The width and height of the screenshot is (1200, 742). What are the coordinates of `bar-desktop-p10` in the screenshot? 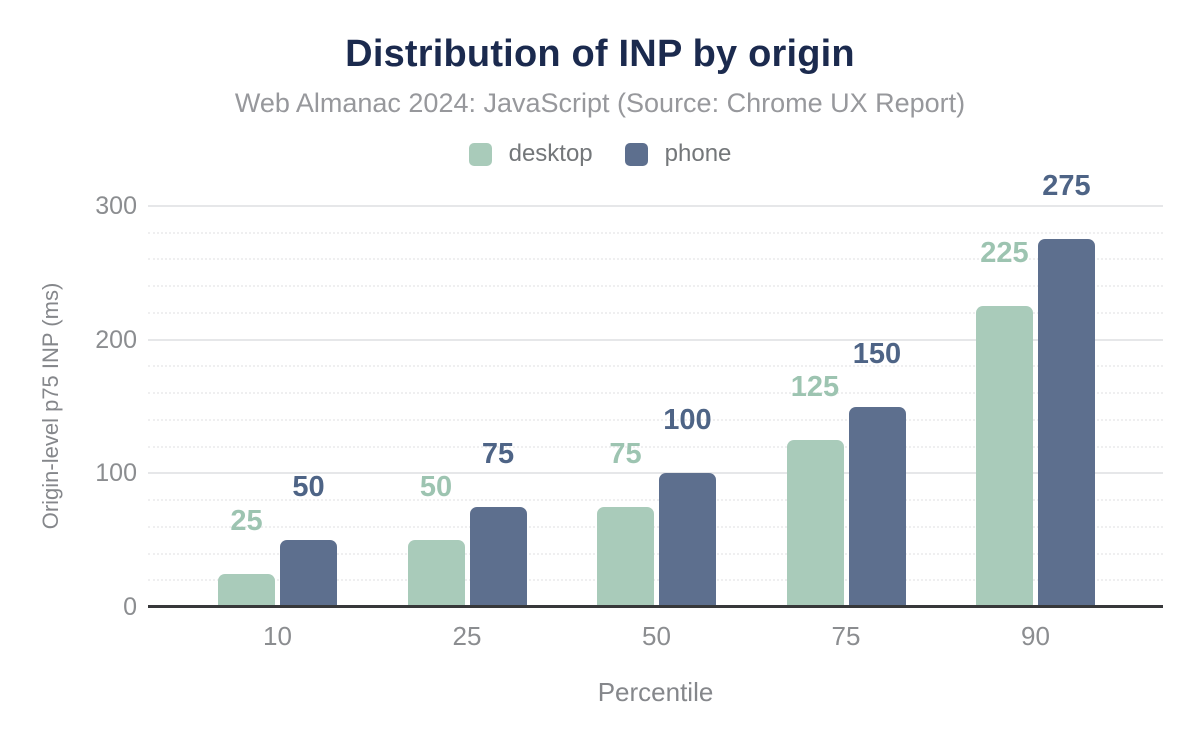 It's located at (246, 590).